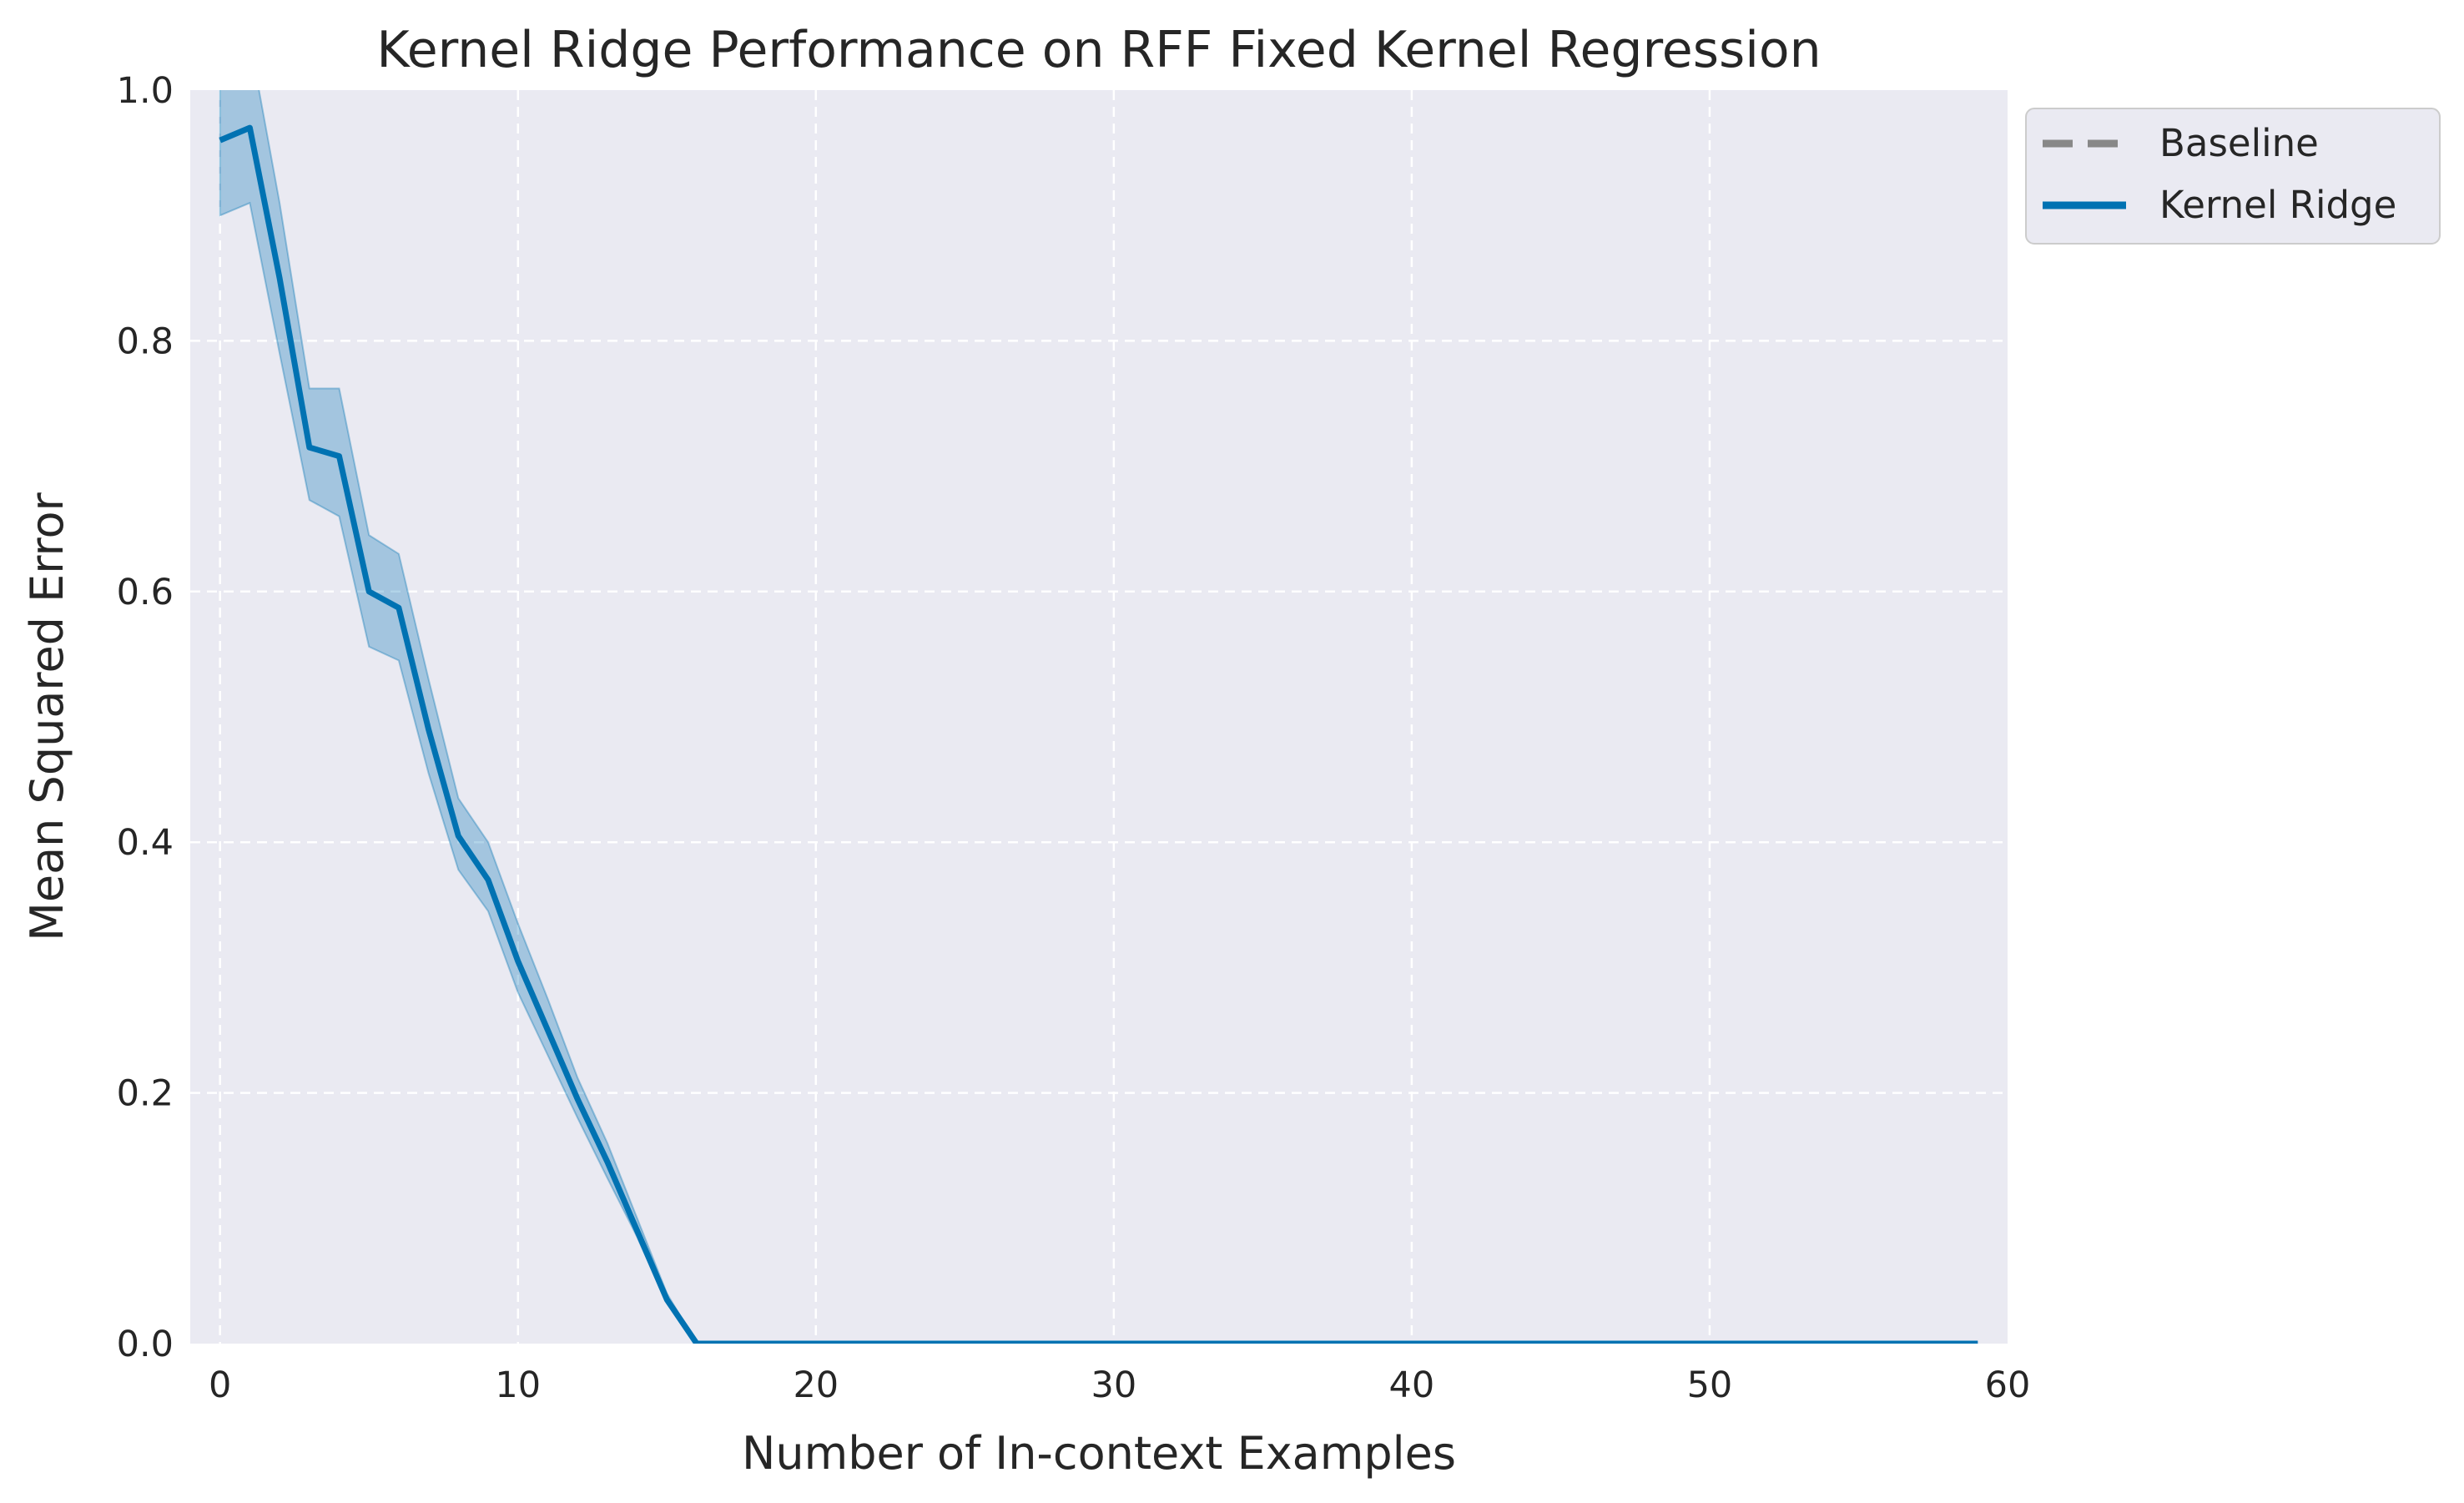 The width and height of the screenshot is (2464, 1503). What do you see at coordinates (2239, 143) in the screenshot?
I see `legend-baseline-label: Baseline` at bounding box center [2239, 143].